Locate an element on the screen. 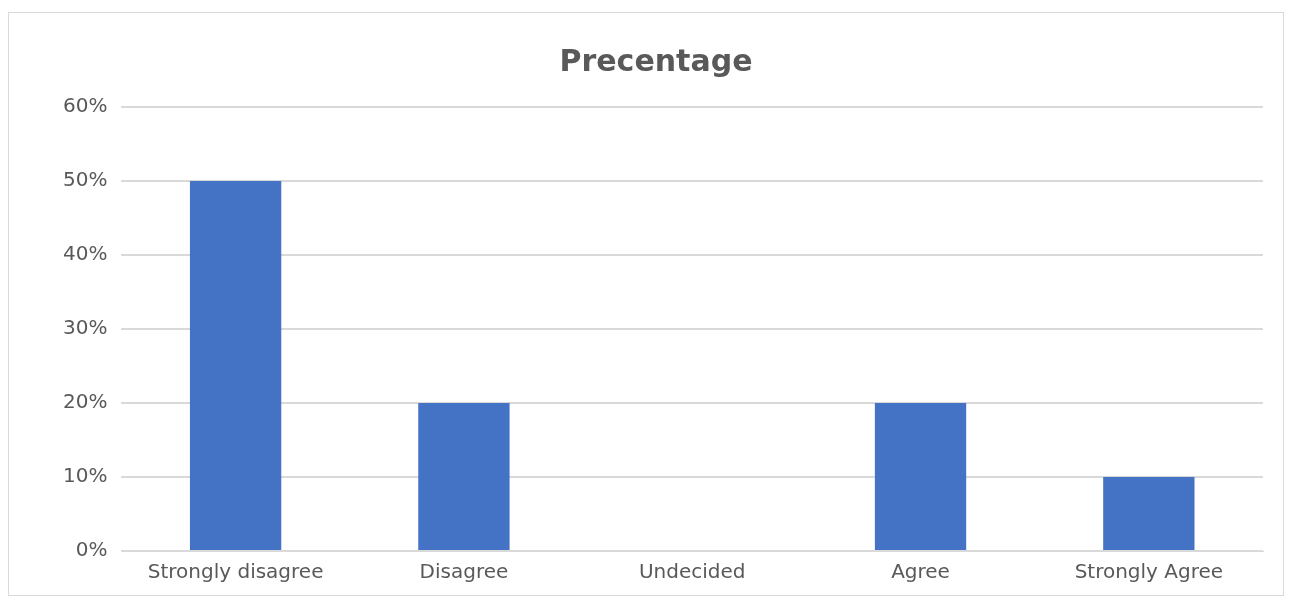 The image size is (1292, 598). chart-title: Precentage is located at coordinates (656, 60).